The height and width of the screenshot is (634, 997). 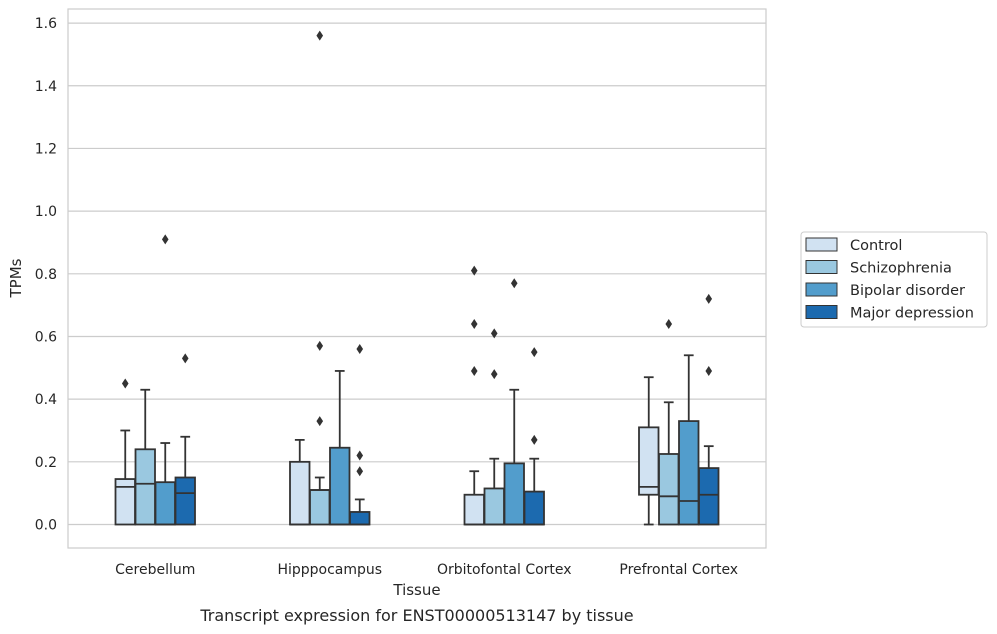 I want to click on y-tick-label: 1.0, so click(x=46, y=212).